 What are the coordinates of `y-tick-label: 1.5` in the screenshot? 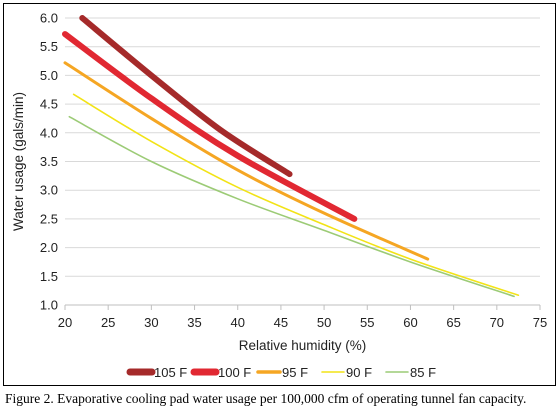 It's located at (49, 276).